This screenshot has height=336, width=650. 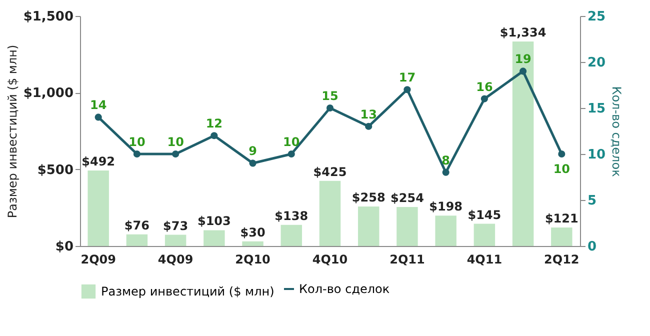 What do you see at coordinates (369, 197) in the screenshot?
I see `data-label: $258` at bounding box center [369, 197].